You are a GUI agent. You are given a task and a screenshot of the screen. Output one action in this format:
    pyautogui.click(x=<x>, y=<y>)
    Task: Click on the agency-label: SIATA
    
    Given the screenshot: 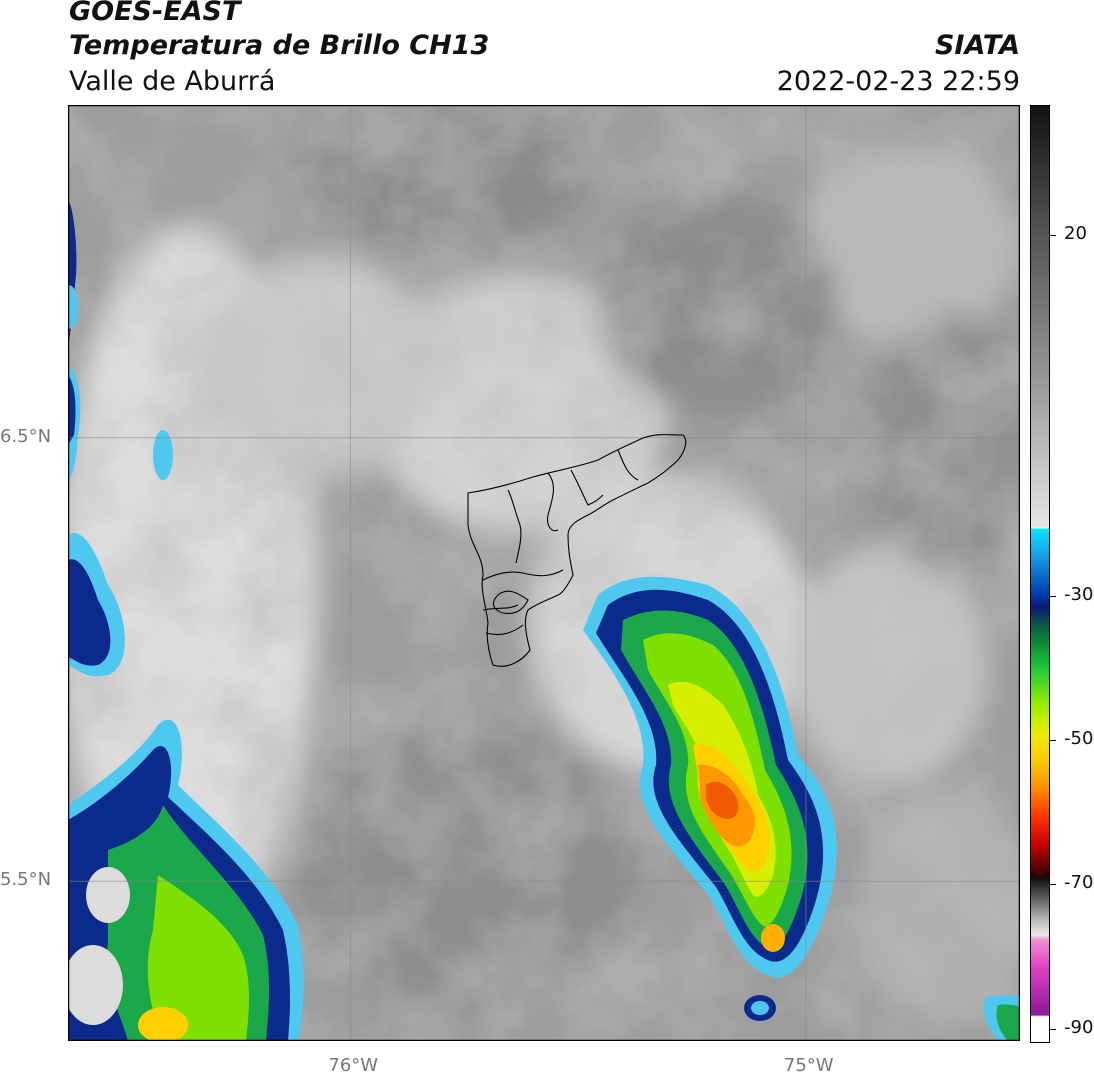 What is the action you would take?
    pyautogui.click(x=977, y=45)
    